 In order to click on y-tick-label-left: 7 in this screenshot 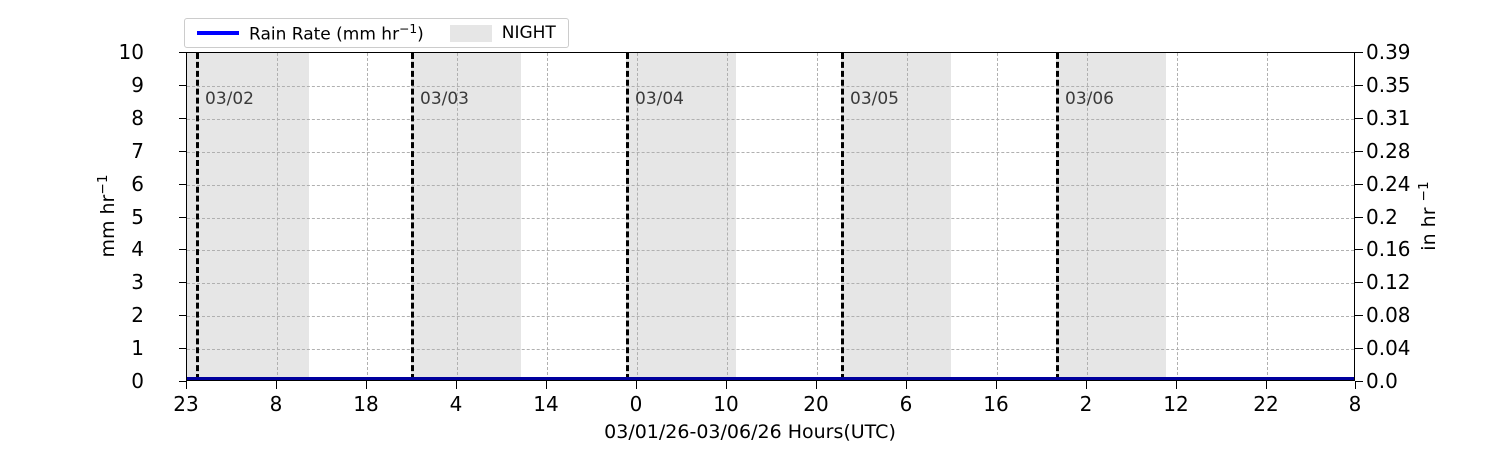, I will do `click(137, 150)`.